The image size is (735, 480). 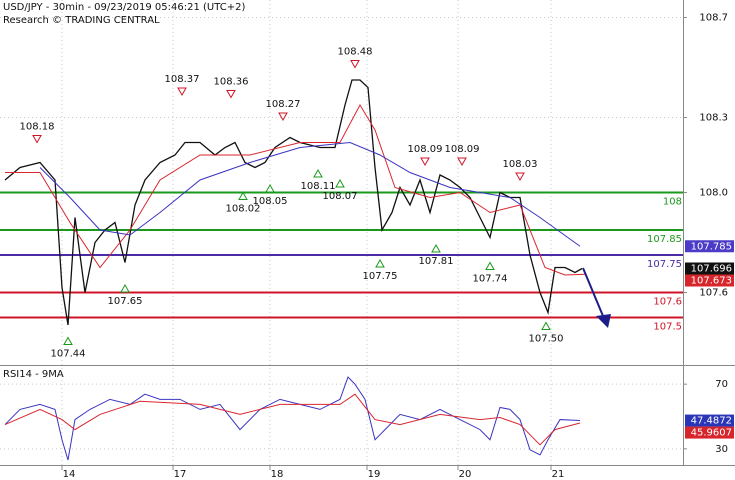 I want to click on last-value-label: 107.785, so click(x=711, y=246).